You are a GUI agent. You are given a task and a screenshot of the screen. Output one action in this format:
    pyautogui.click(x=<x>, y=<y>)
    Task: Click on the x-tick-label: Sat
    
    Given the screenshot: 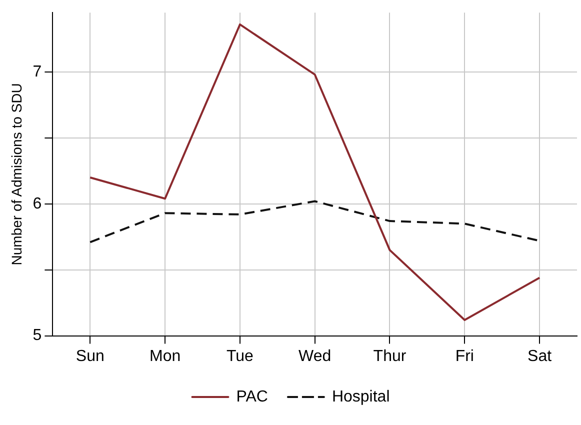 What is the action you would take?
    pyautogui.click(x=540, y=356)
    